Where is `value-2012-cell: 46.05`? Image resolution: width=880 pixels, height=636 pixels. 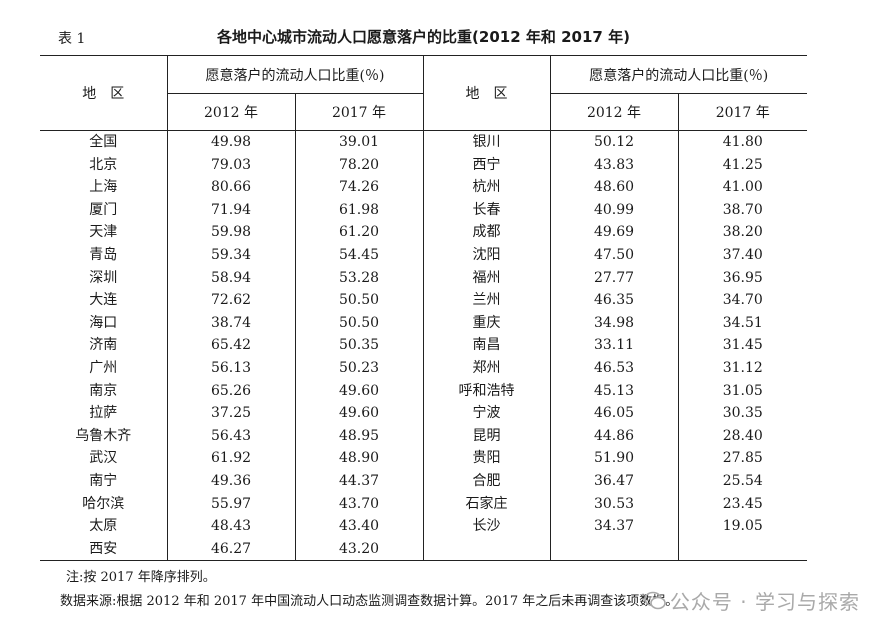
value-2012-cell: 46.05 is located at coordinates (614, 413).